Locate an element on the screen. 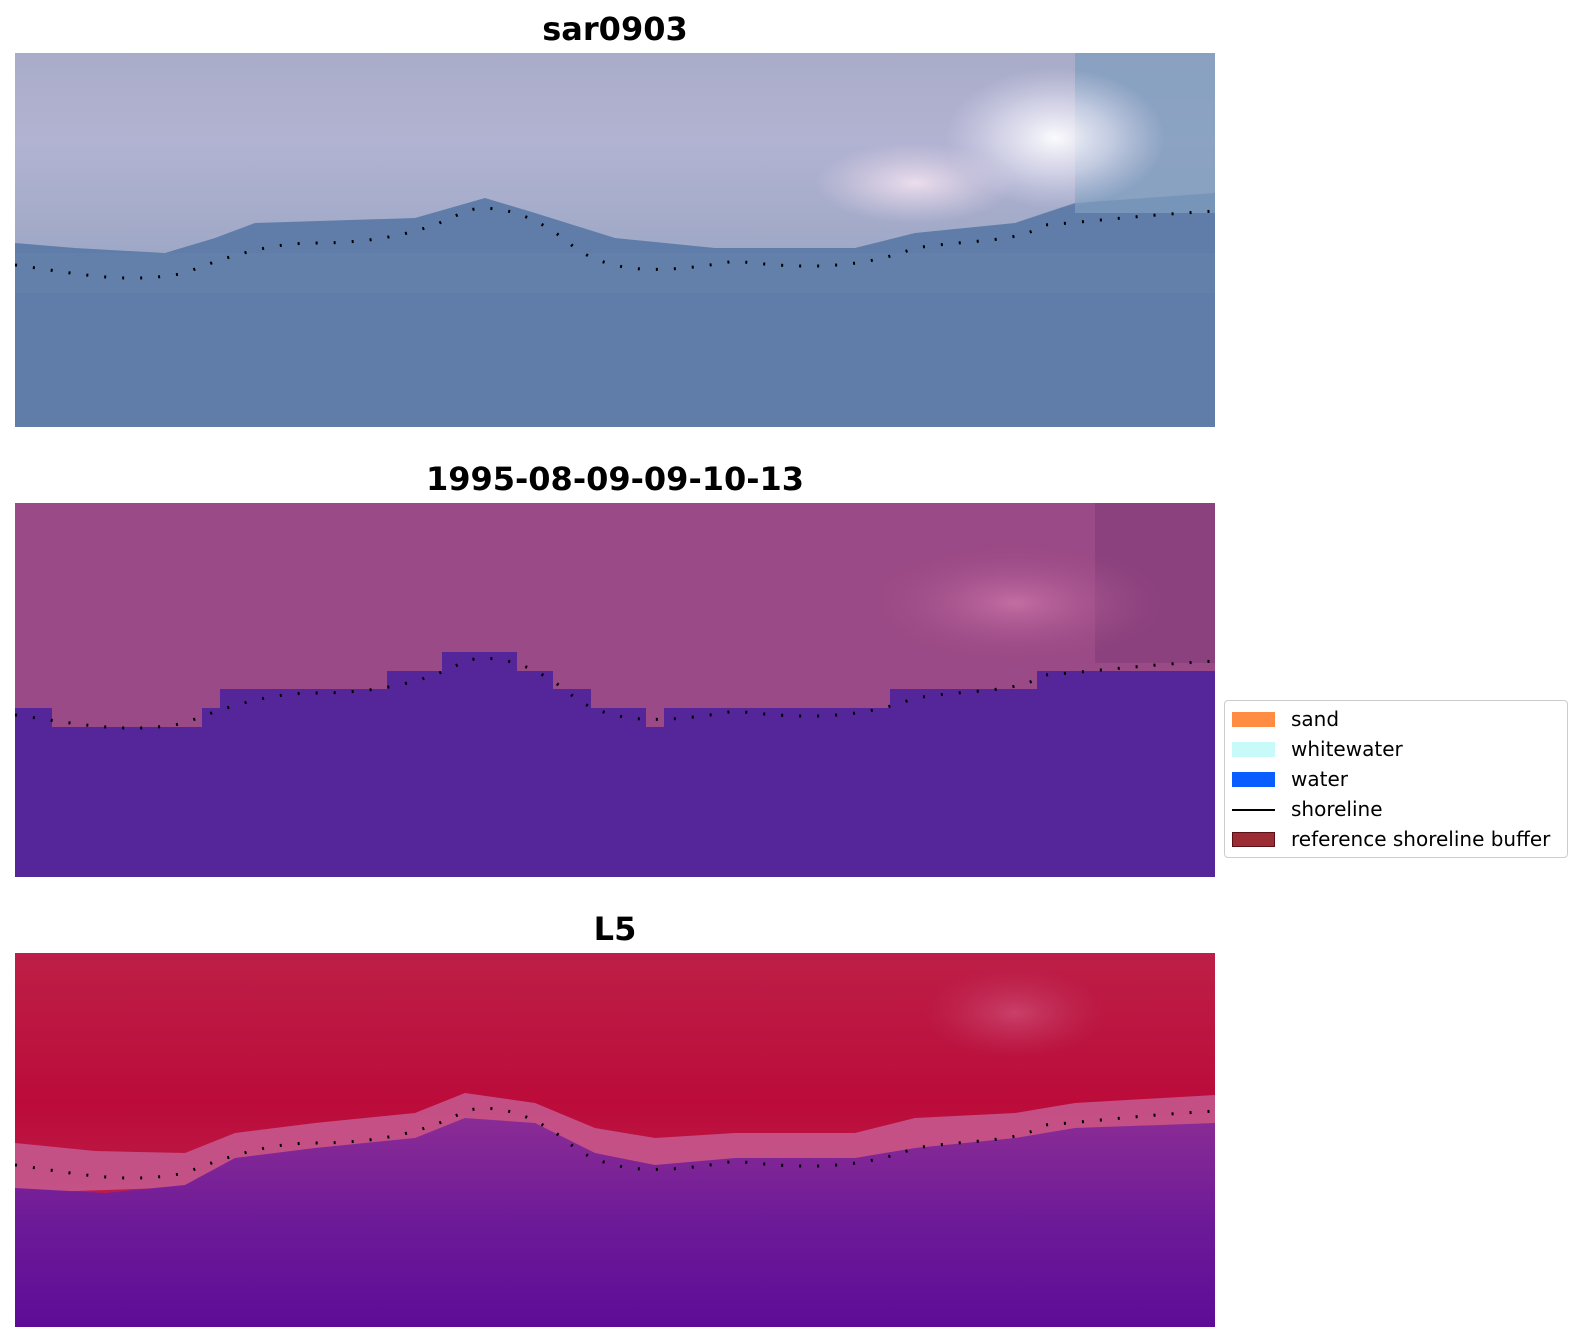 Image resolution: width=1580 pixels, height=1337 pixels. pink-haze is located at coordinates (915, 183).